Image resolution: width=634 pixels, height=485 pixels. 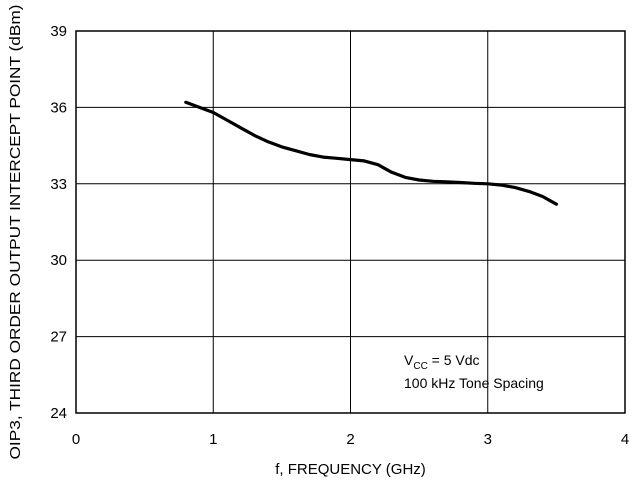 I want to click on x-tick-label: 1, so click(x=213, y=439).